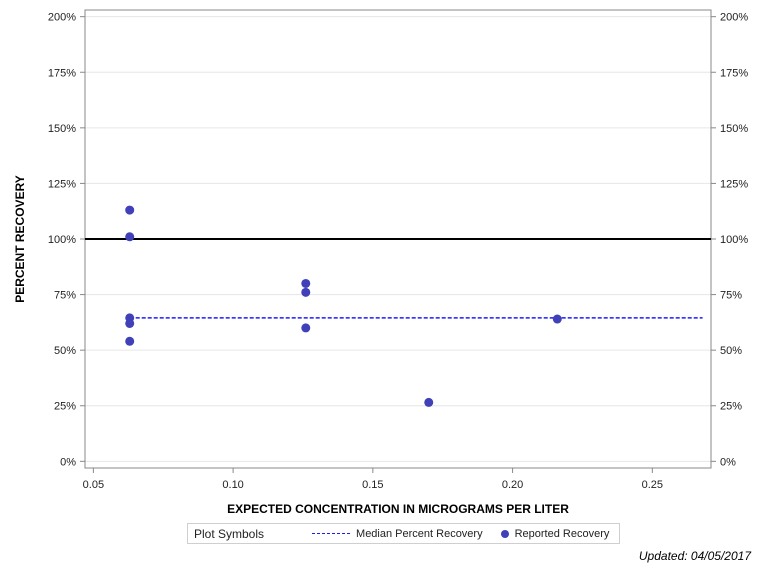 Image resolution: width=768 pixels, height=576 pixels. Describe the element at coordinates (65, 296) in the screenshot. I see `y-tick-label: 75%` at that location.